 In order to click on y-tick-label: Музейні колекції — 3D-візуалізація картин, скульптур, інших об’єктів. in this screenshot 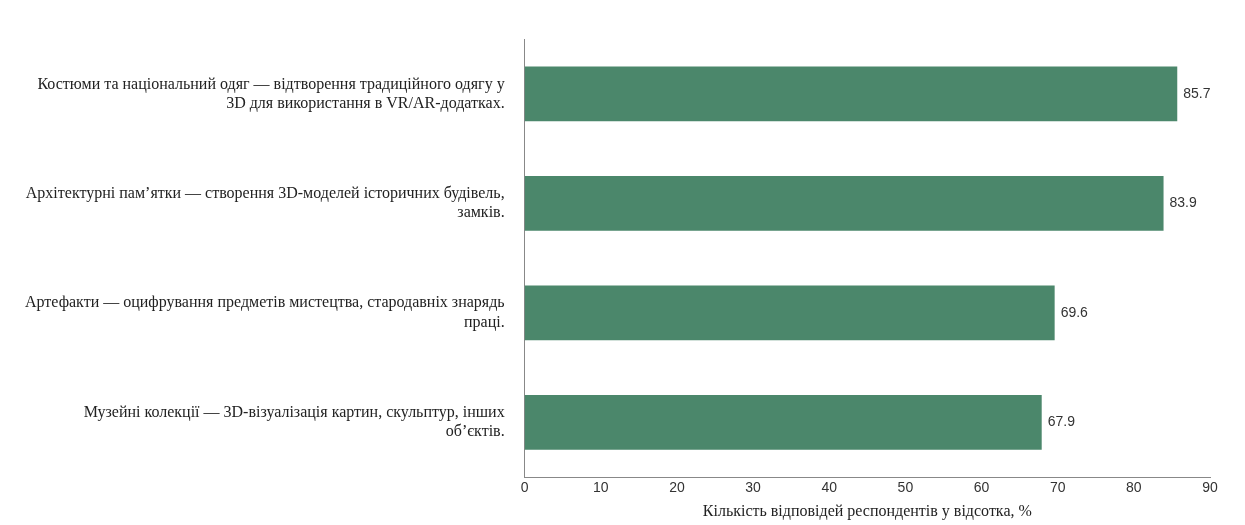, I will do `click(294, 421)`.